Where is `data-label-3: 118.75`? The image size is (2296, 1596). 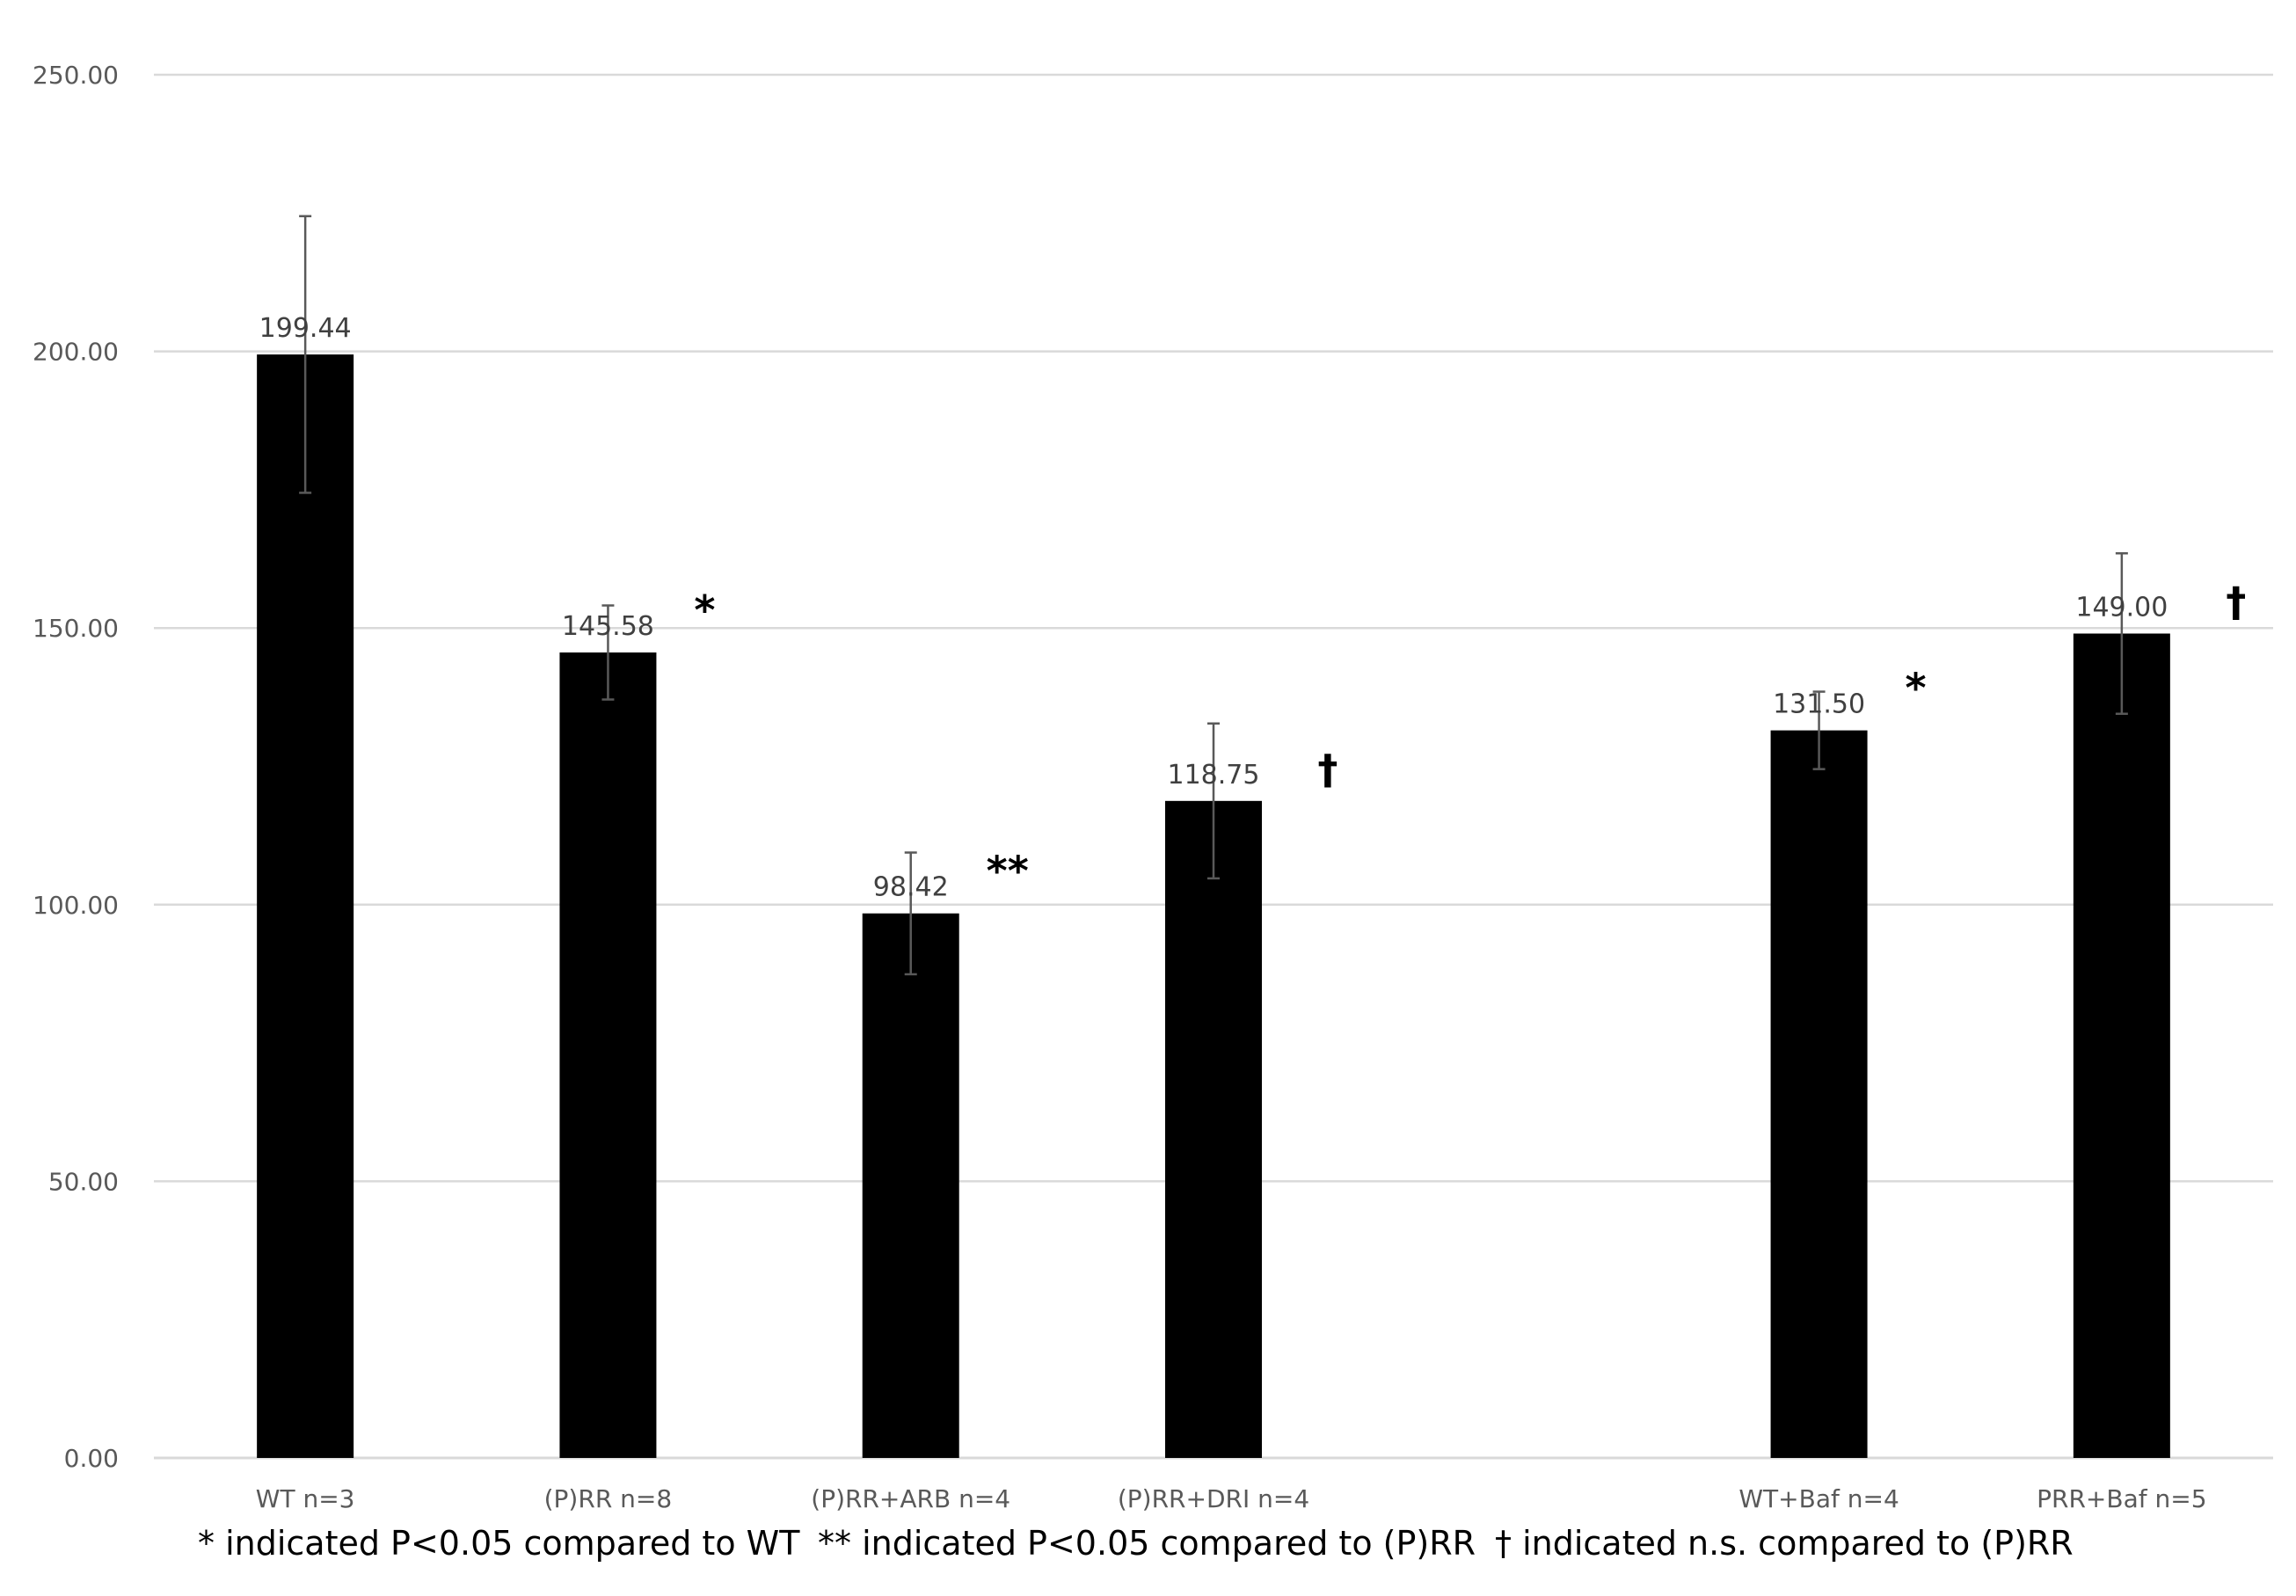
data-label-3: 118.75 is located at coordinates (1214, 775).